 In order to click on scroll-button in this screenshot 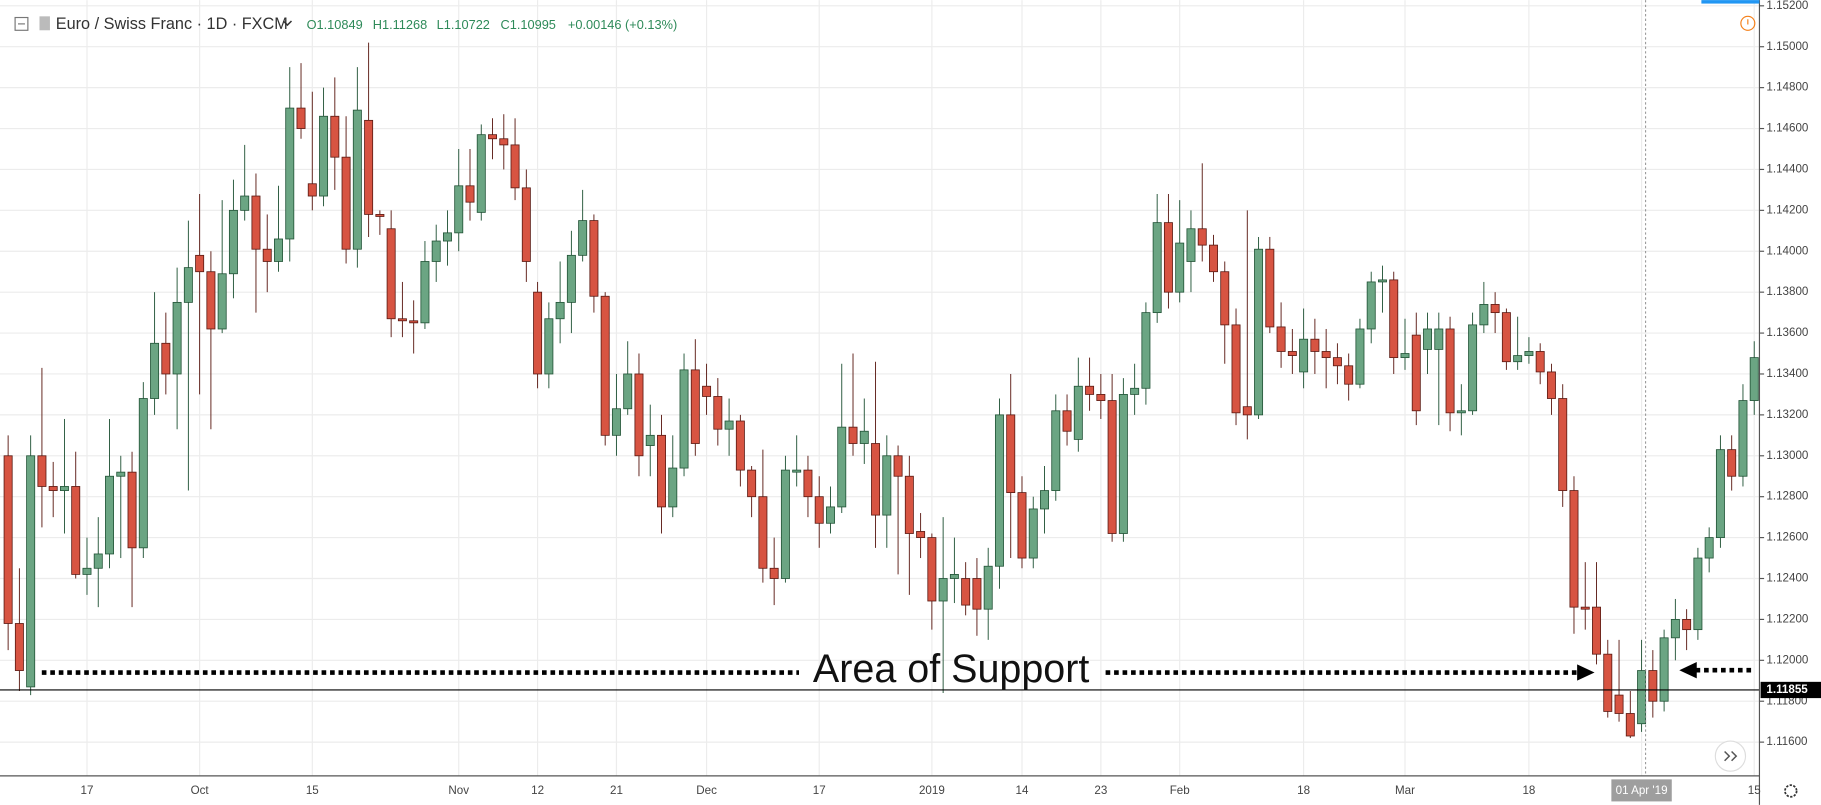, I will do `click(1730, 756)`.